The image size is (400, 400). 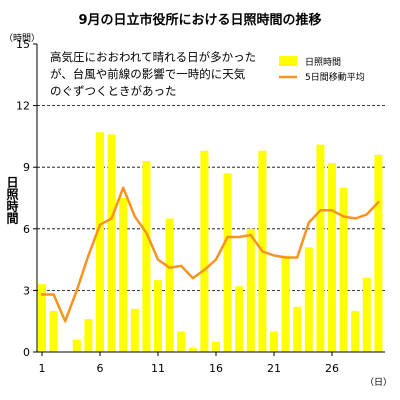 What do you see at coordinates (323, 62) in the screenshot?
I see `legend-label-sunshine: 日照時間` at bounding box center [323, 62].